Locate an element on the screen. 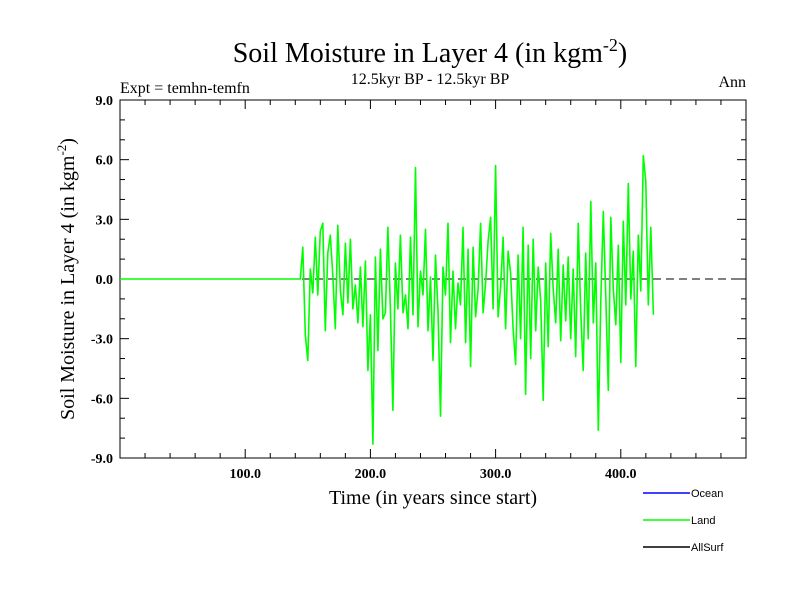  y-tick-label: -6.0 is located at coordinates (102, 399).